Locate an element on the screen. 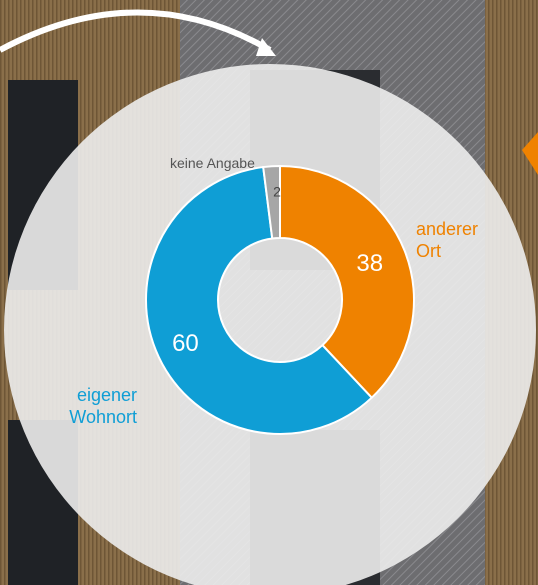 The width and height of the screenshot is (538, 585). value-label: 2 is located at coordinates (277, 192).